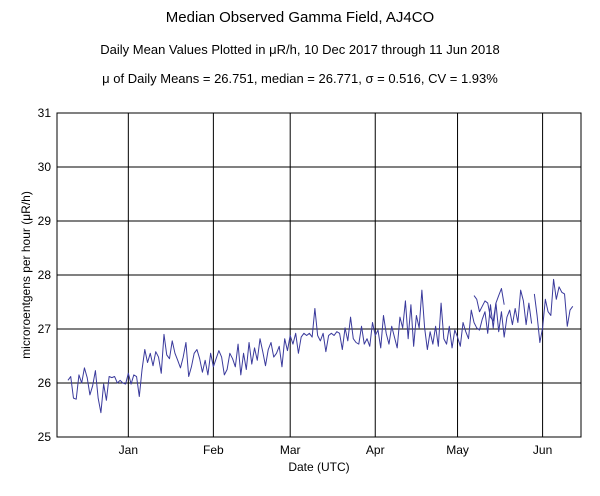 The width and height of the screenshot is (600, 496). I want to click on y-tick-label: 30, so click(45, 167).